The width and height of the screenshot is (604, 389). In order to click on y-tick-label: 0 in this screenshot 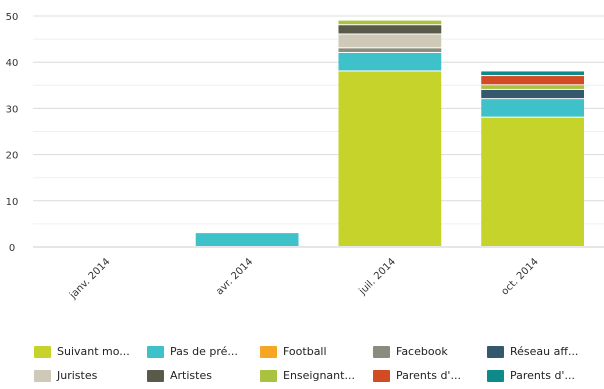, I will do `click(12, 248)`.